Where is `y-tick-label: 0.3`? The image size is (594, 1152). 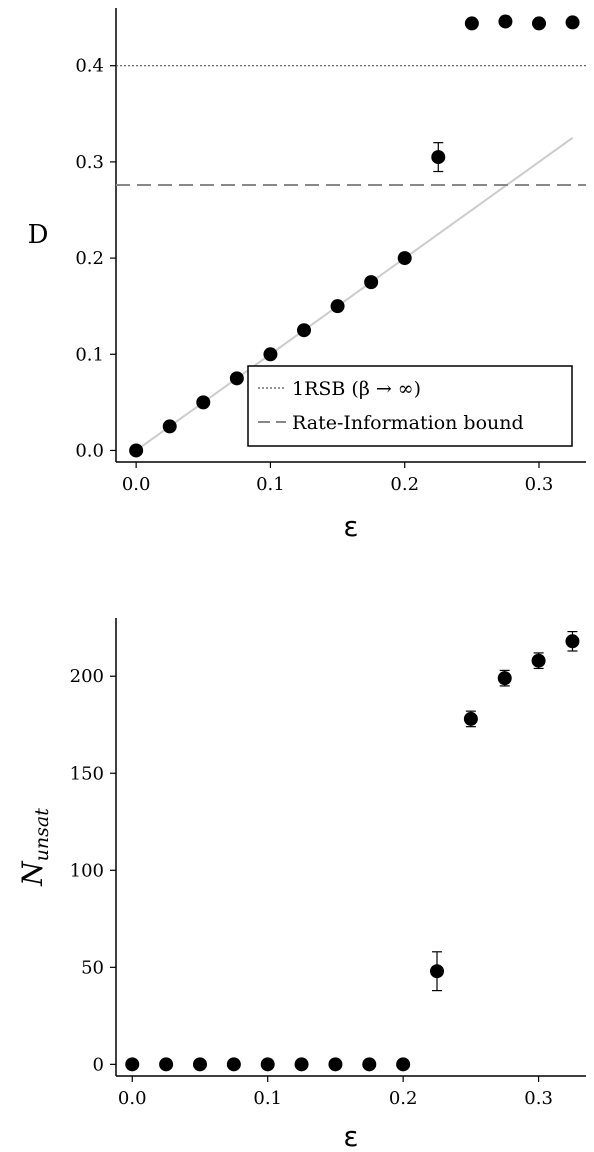
y-tick-label: 0.3 is located at coordinates (89, 162).